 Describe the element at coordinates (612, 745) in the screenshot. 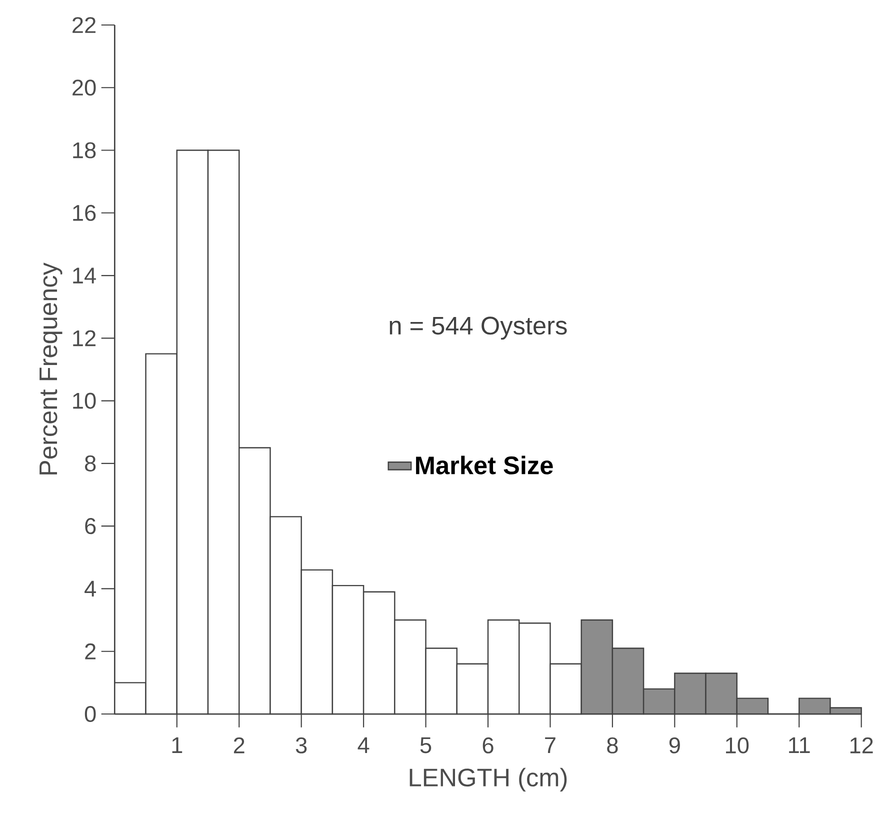

I see `x-tick-label: 8` at that location.